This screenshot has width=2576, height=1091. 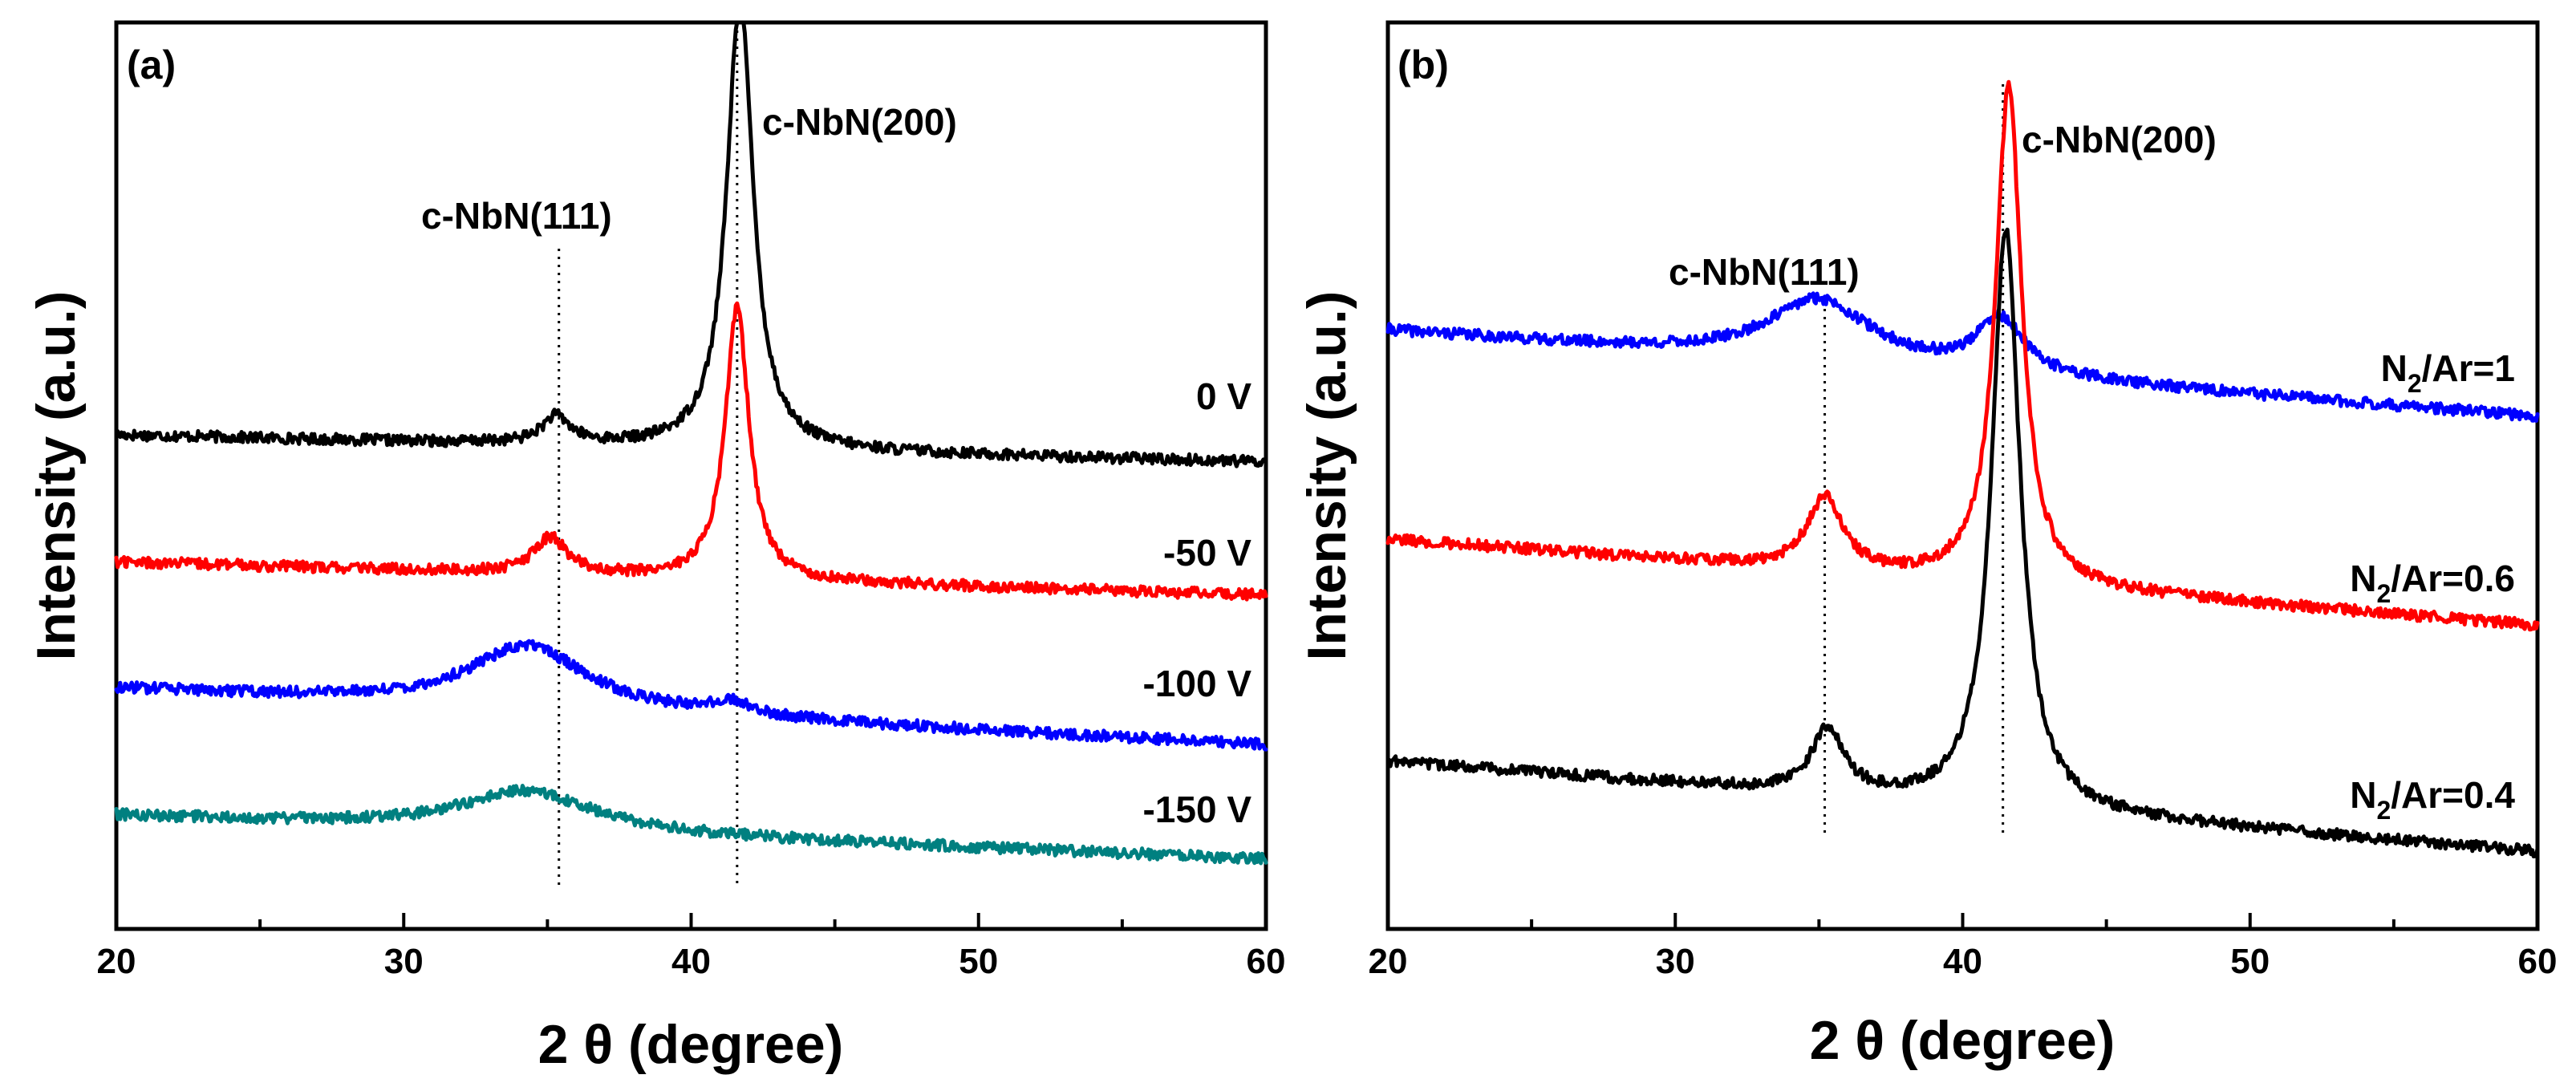 What do you see at coordinates (151, 65) in the screenshot?
I see `panel-label: (a)` at bounding box center [151, 65].